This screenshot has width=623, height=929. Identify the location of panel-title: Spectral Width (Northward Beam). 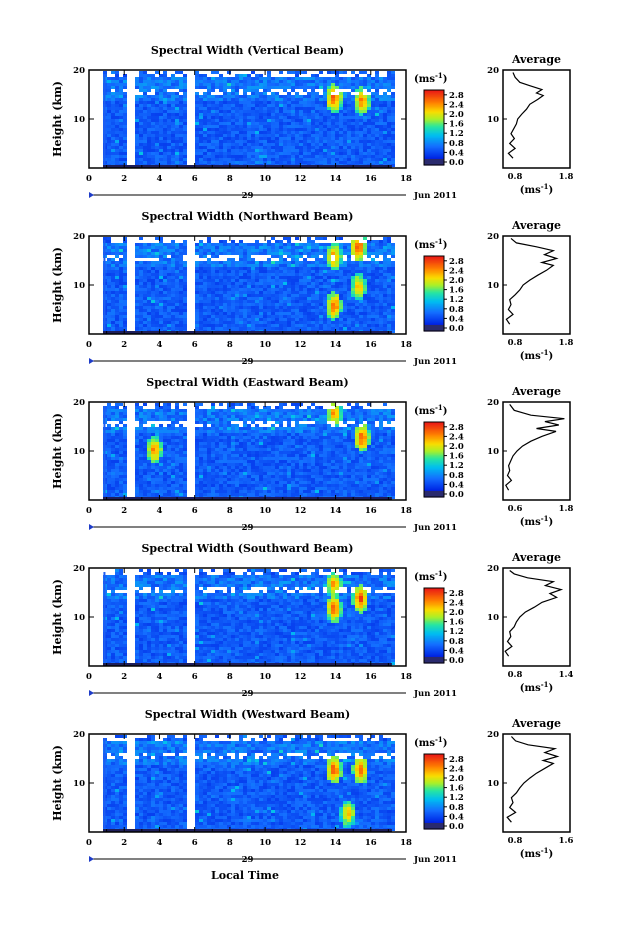
(248, 216).